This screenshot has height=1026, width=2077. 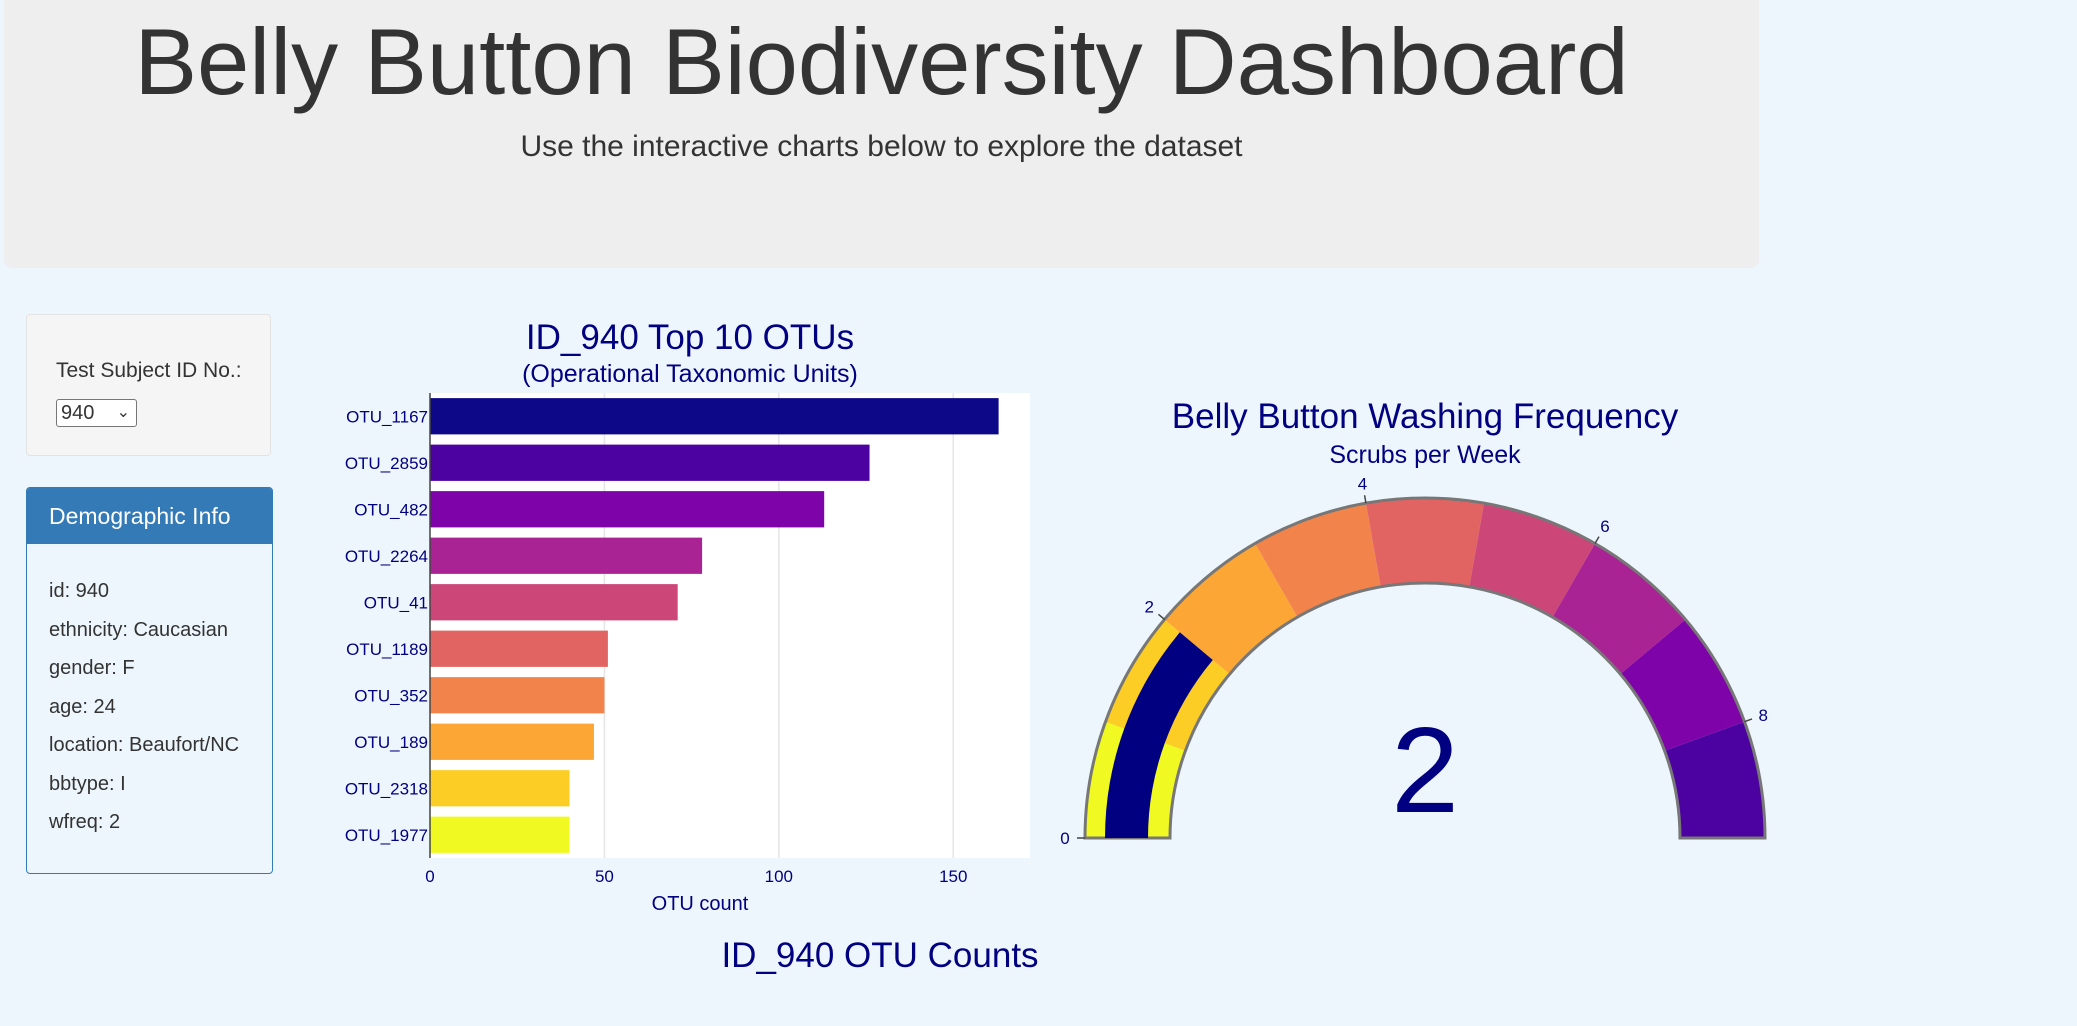 I want to click on demographic-item: gender: F, so click(x=92, y=668).